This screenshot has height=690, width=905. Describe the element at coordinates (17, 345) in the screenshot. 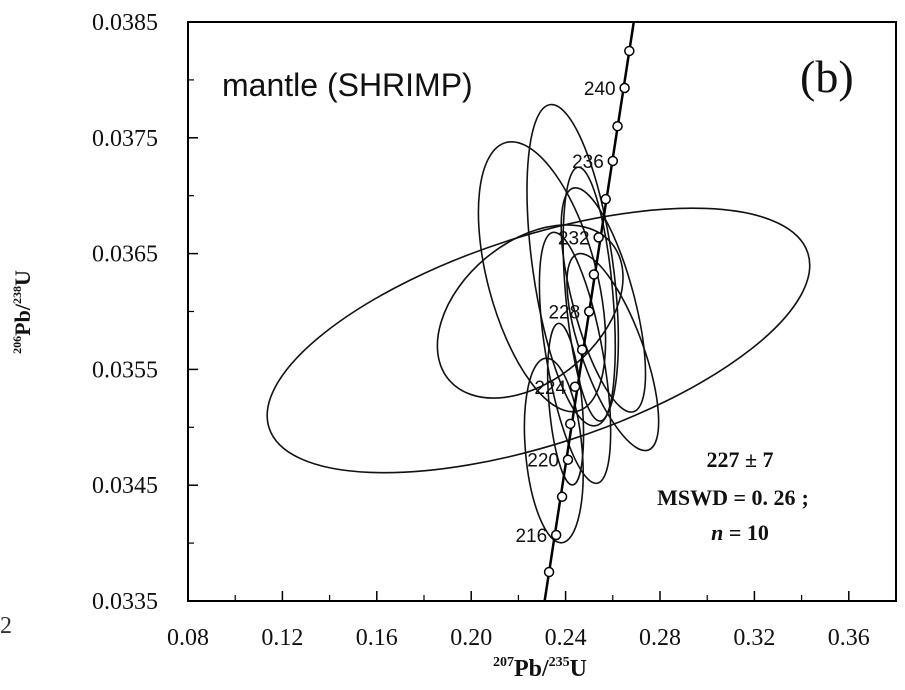

I see `y-label-sup1: 206` at that location.